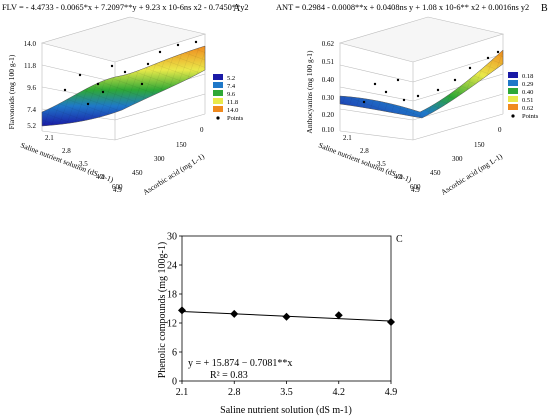 This screenshot has width=550, height=418. I want to click on x-axis-c: 2.1 2.8 3.5 4.2 4.9, so click(286, 389).